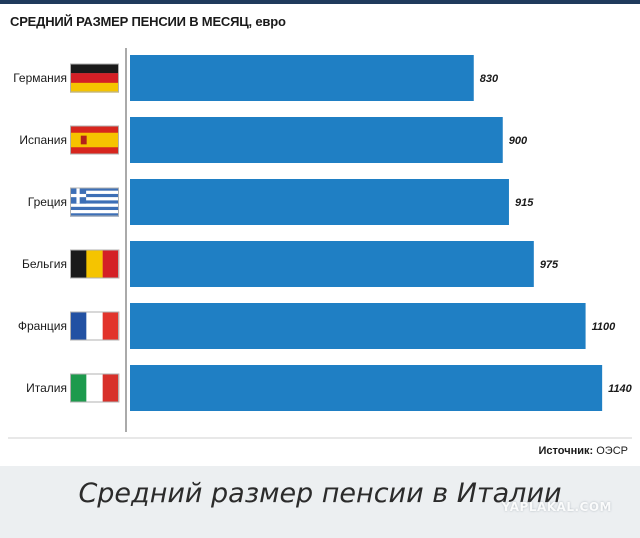  Describe the element at coordinates (44, 264) in the screenshot. I see `category-label: Бельгия` at that location.